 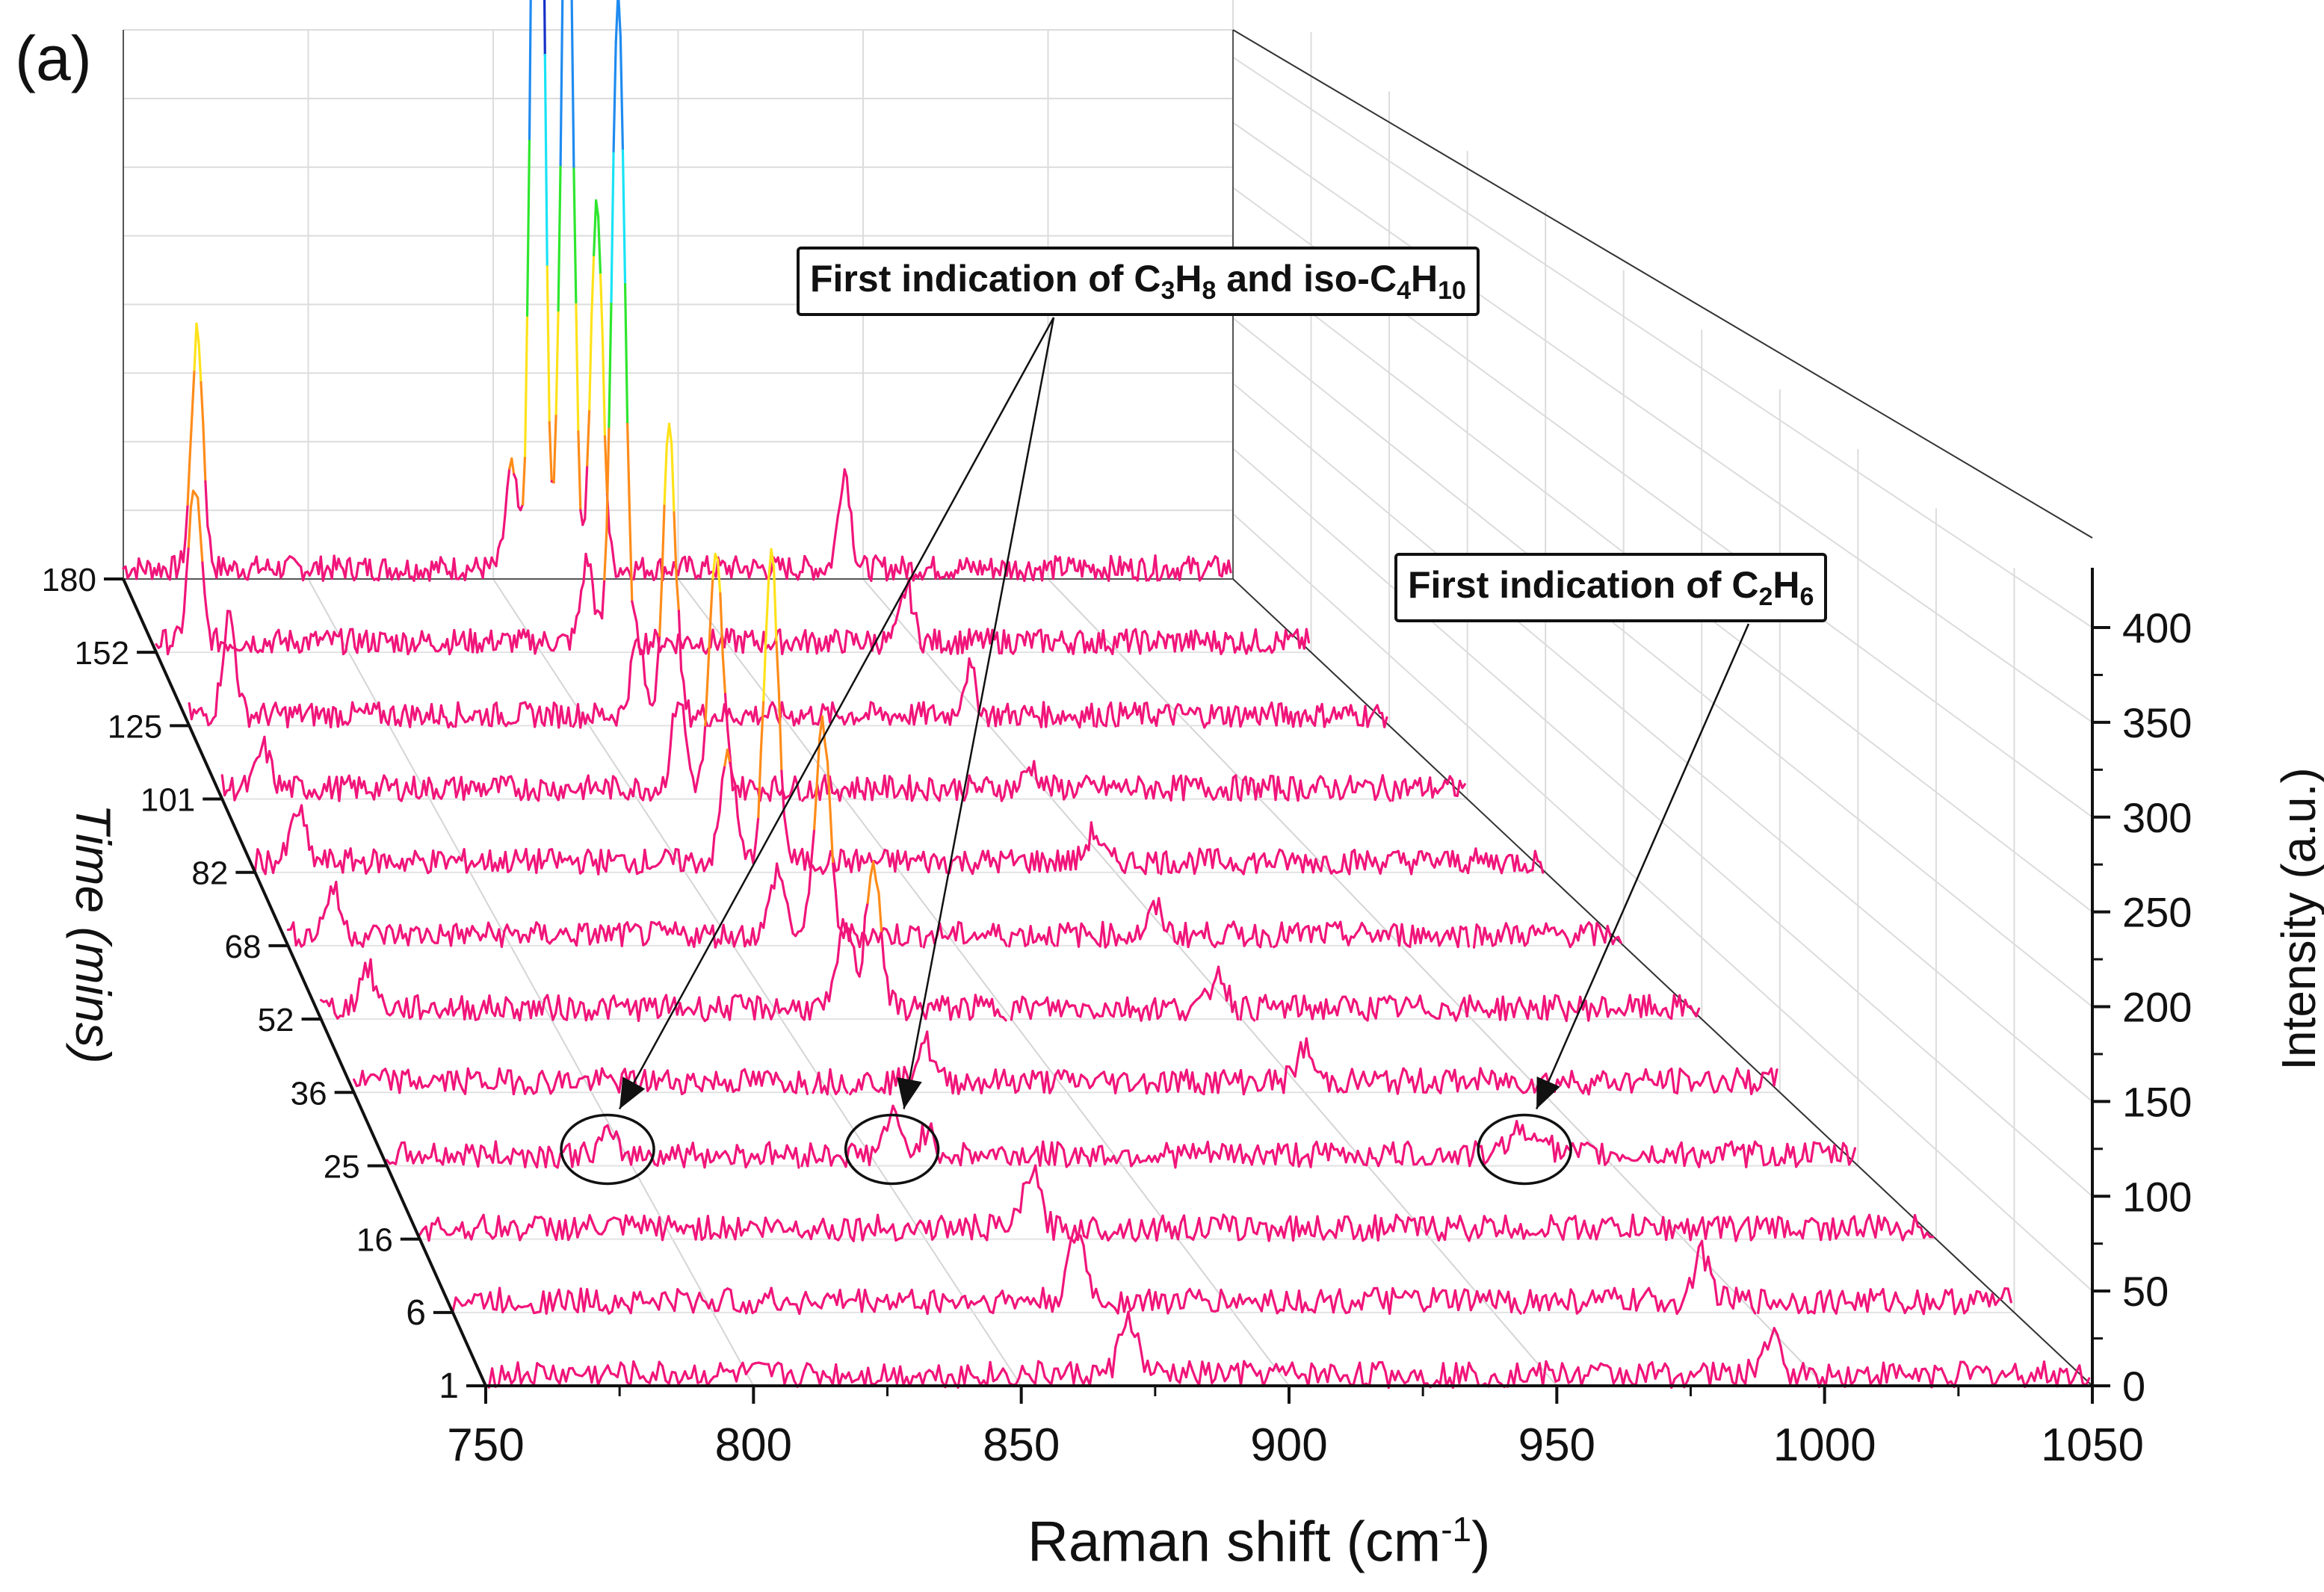 What do you see at coordinates (135, 726) in the screenshot?
I see `z-tick-label-125: 125` at bounding box center [135, 726].